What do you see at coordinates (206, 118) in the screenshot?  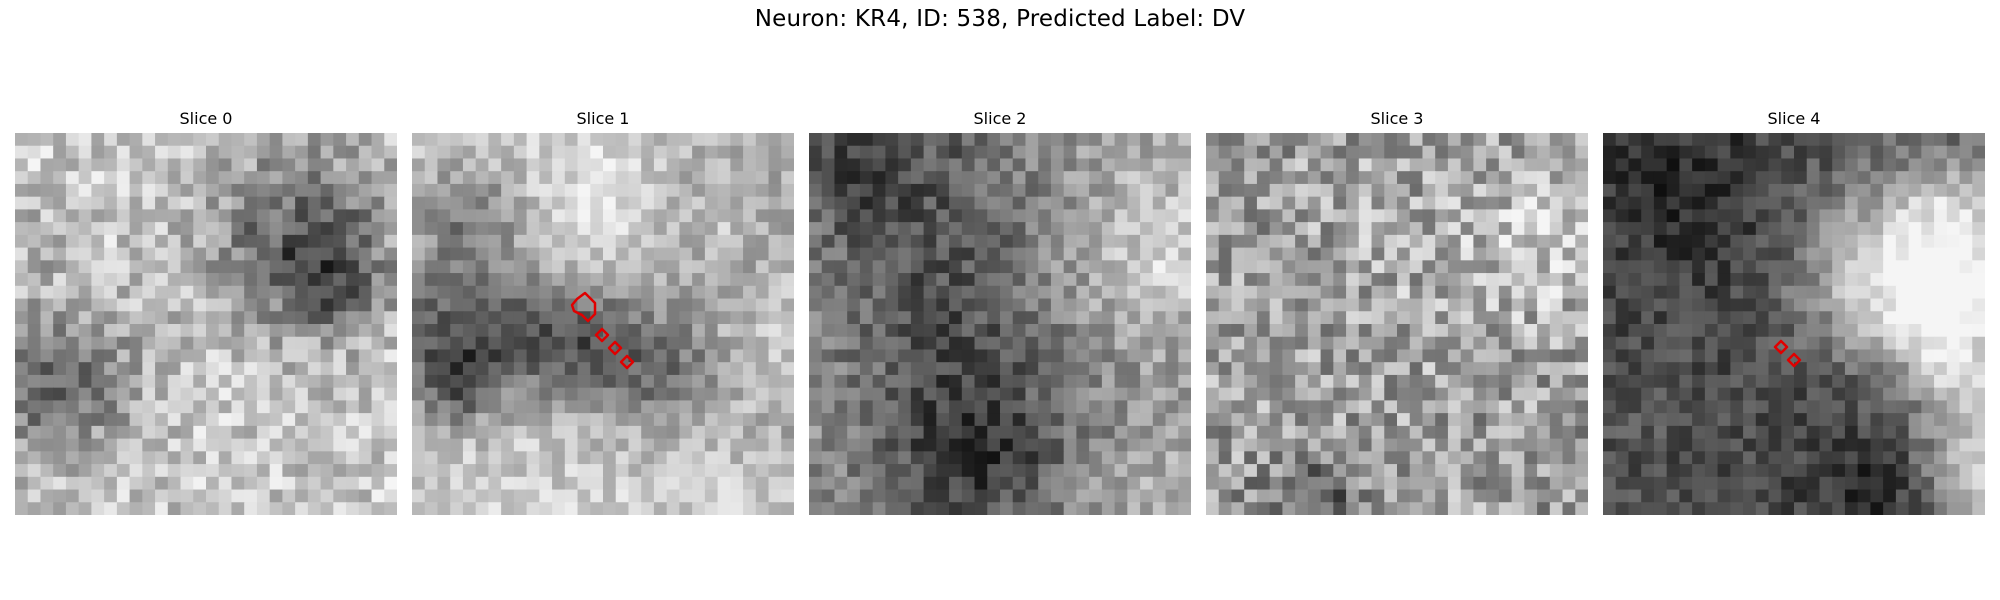 I see `slice-title: Slice 0` at bounding box center [206, 118].